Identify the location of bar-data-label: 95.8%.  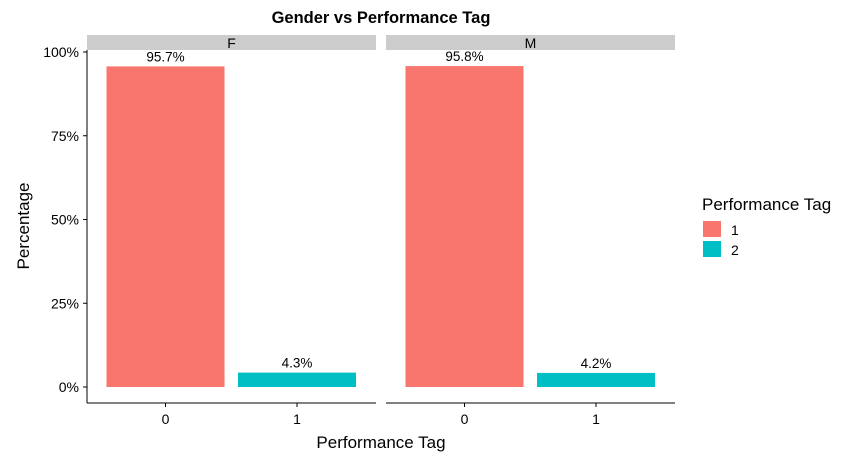
(464, 56).